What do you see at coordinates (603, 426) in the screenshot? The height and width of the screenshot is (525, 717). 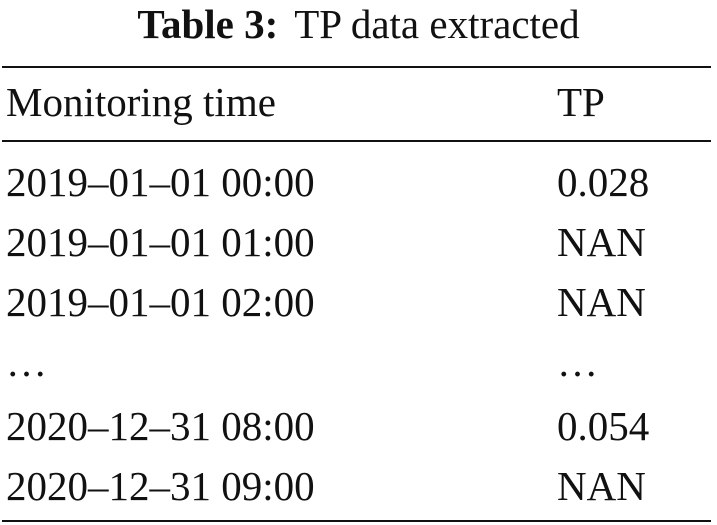 I see `tp-value-cell: 0.054` at bounding box center [603, 426].